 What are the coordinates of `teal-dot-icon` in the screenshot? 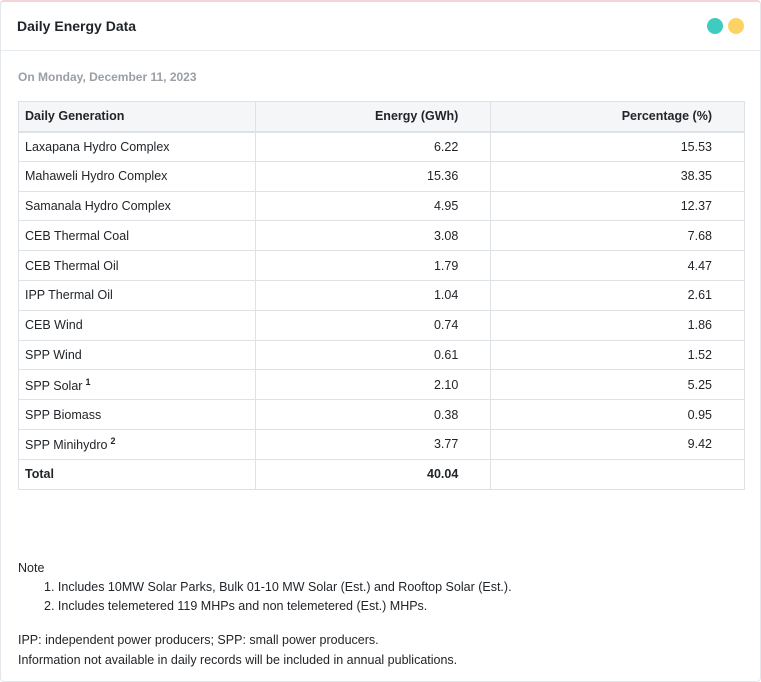 It's located at (715, 26).